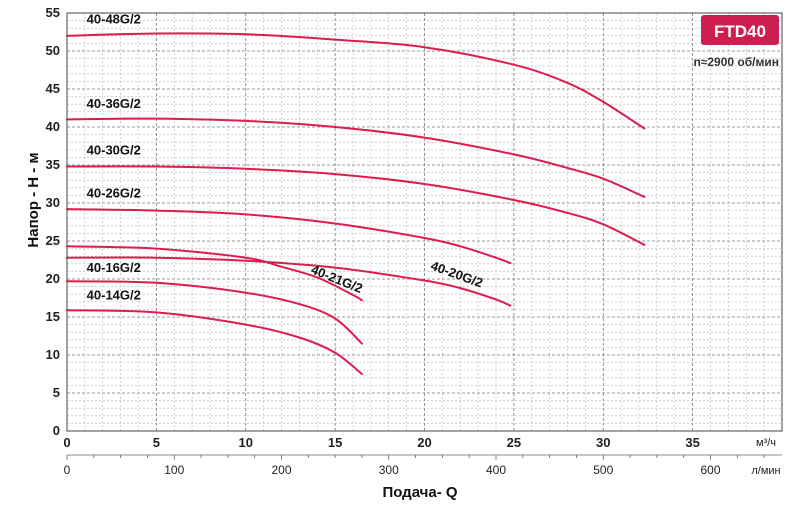 Image resolution: width=800 pixels, height=509 pixels. I want to click on badge-text: FTD40, so click(740, 31).